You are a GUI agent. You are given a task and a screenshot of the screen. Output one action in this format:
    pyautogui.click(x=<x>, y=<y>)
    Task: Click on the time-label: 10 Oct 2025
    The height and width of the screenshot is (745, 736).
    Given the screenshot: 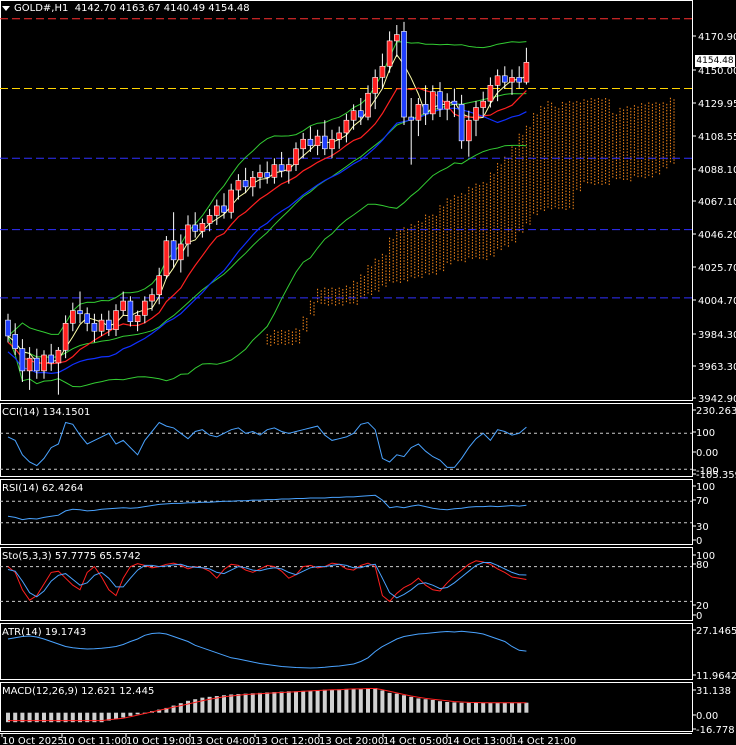 What is the action you would take?
    pyautogui.click(x=33, y=740)
    